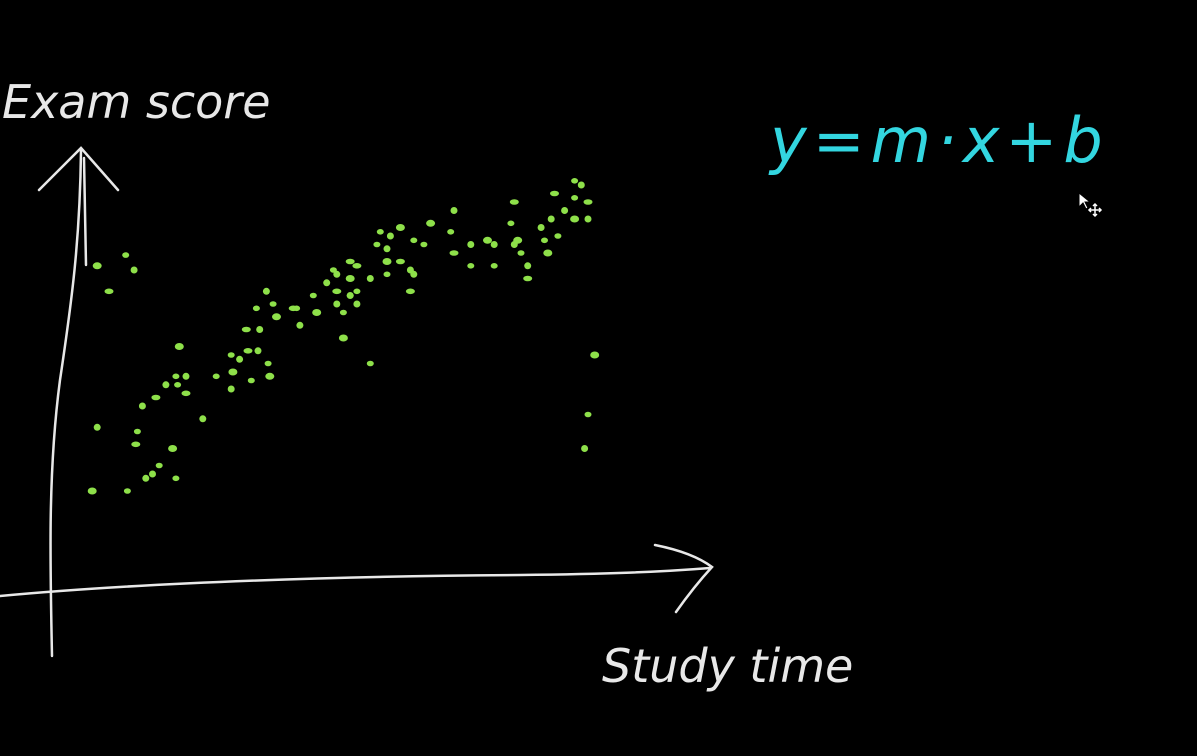 The width and height of the screenshot is (1197, 756). I want to click on move-cursor-icon, so click(1090, 205).